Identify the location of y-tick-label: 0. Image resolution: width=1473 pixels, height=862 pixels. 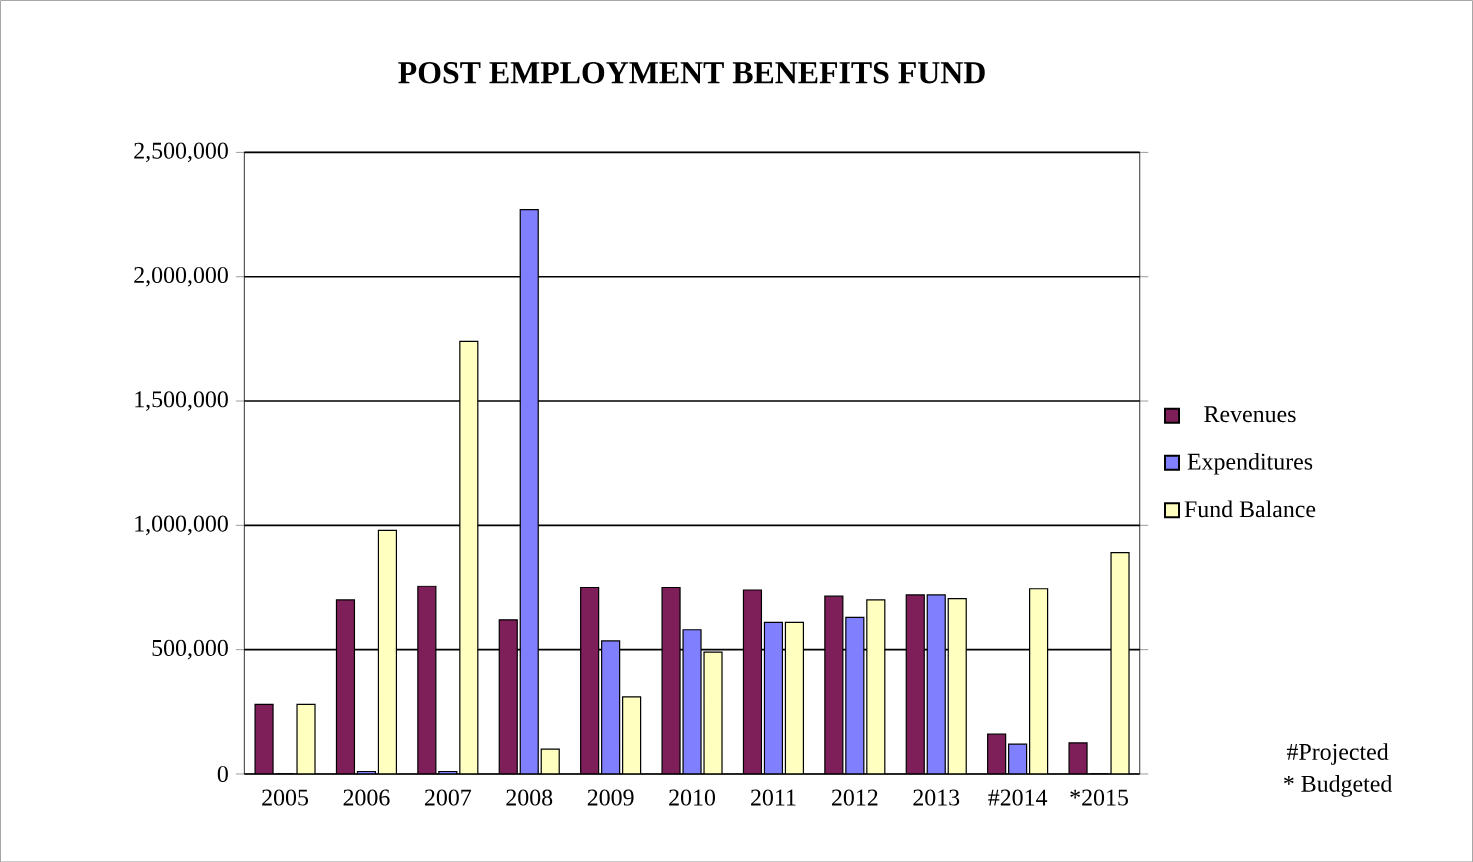
(222, 773).